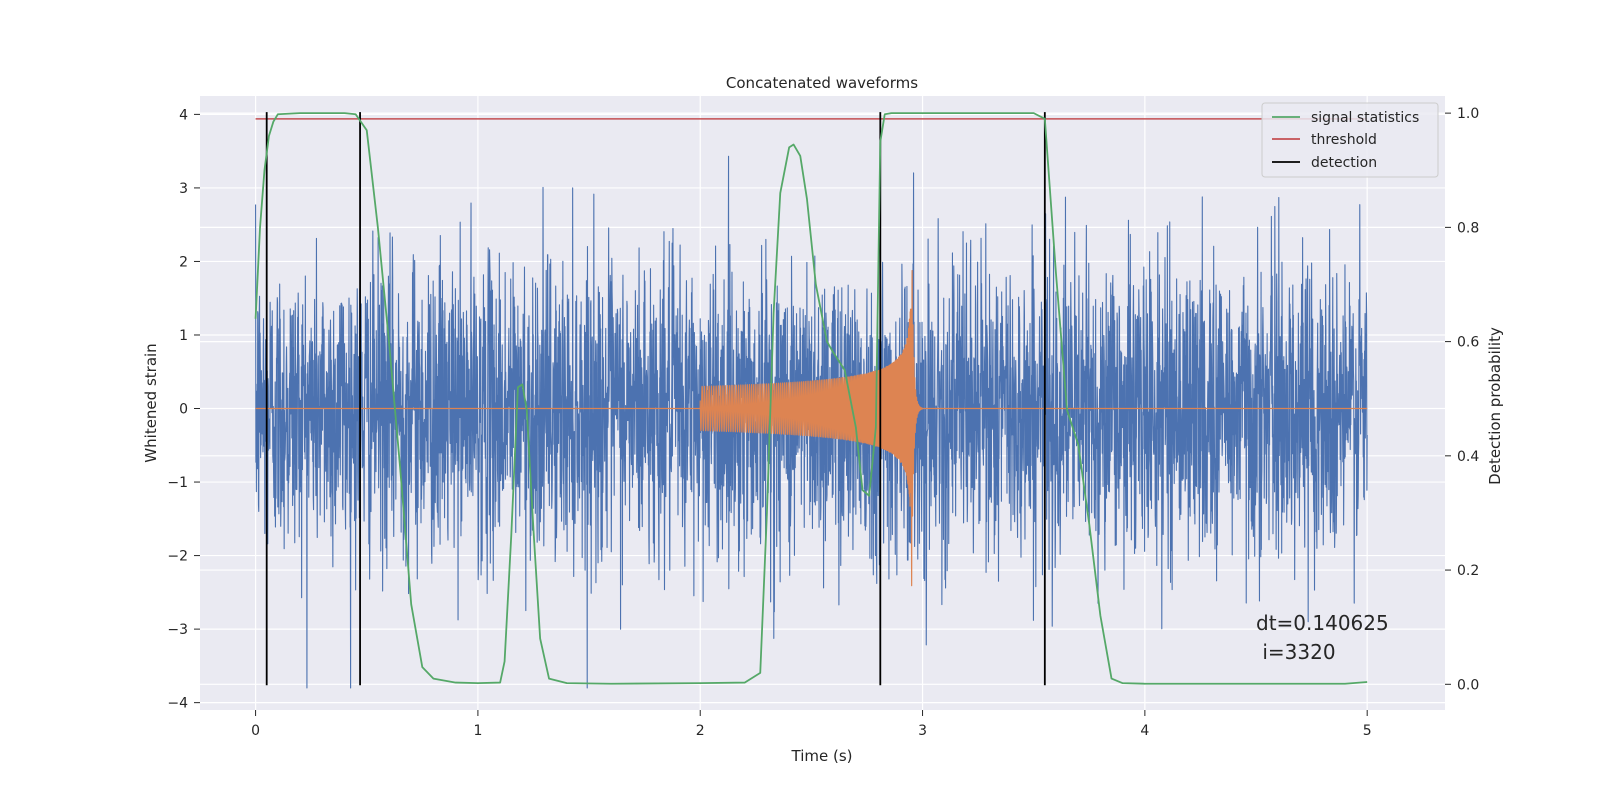  What do you see at coordinates (1468, 343) in the screenshot?
I see `y2-tick-label: 0.6` at bounding box center [1468, 343].